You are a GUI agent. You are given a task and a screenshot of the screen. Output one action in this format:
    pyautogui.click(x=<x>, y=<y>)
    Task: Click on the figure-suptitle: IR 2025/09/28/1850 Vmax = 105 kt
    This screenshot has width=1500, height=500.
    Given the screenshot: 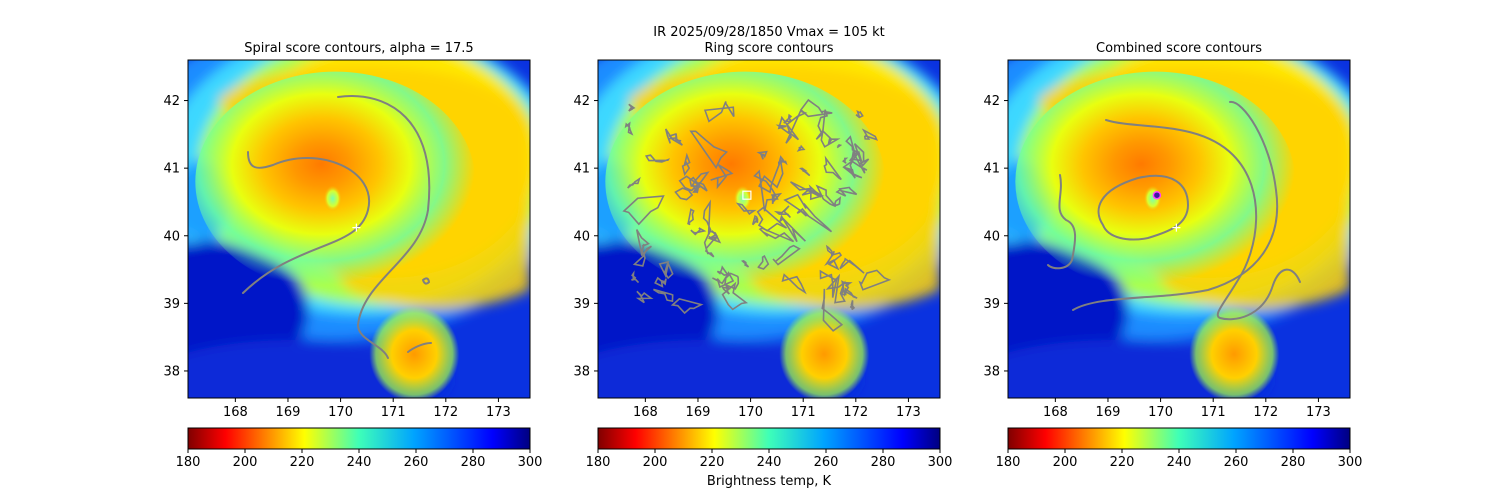 What is the action you would take?
    pyautogui.click(x=768, y=32)
    